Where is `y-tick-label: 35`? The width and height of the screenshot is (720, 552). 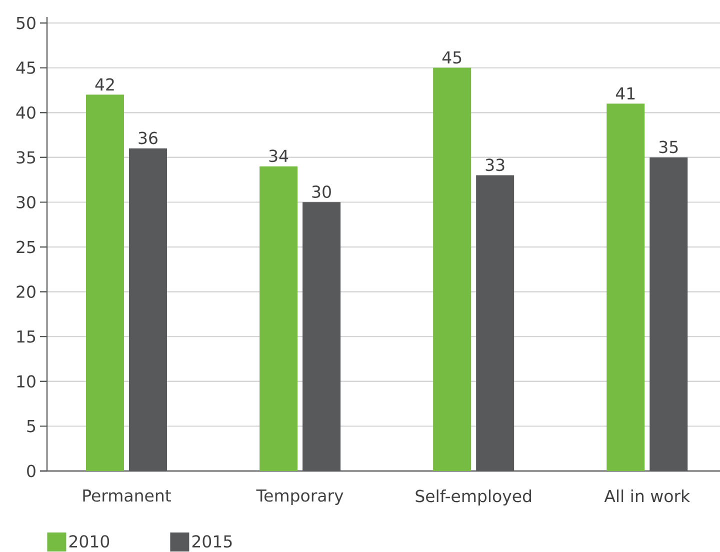
y-tick-label: 35 is located at coordinates (26, 157).